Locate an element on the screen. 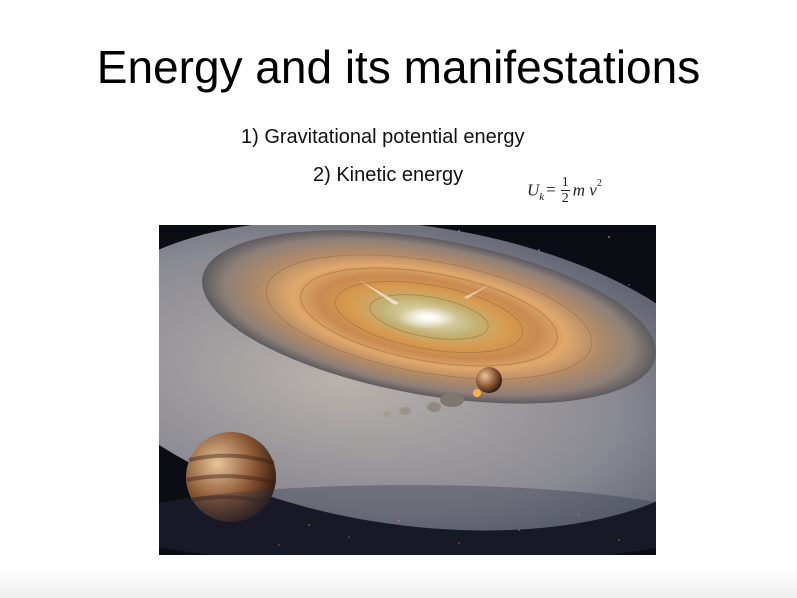 The image size is (797, 598). formula-denominator: 2 is located at coordinates (565, 198).